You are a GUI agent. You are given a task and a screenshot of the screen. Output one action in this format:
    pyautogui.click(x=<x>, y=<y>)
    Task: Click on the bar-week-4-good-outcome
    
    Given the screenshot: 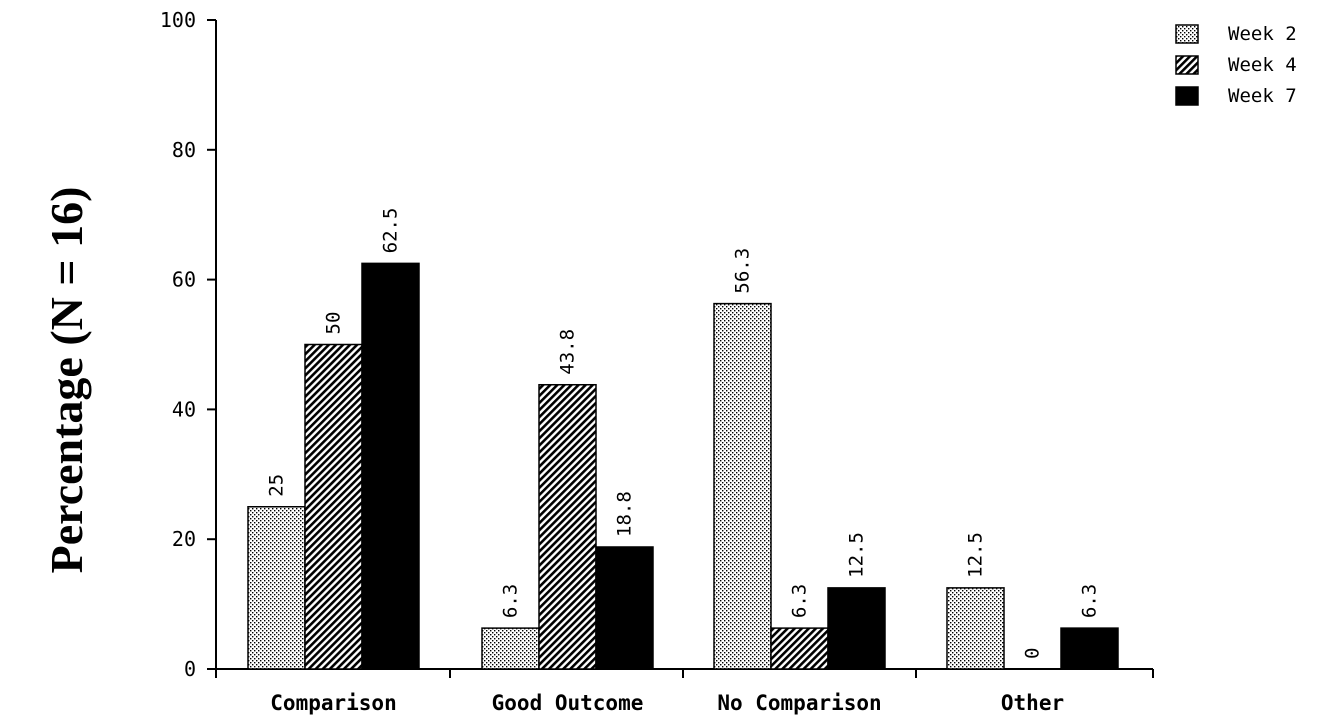 What is the action you would take?
    pyautogui.click(x=567, y=526)
    